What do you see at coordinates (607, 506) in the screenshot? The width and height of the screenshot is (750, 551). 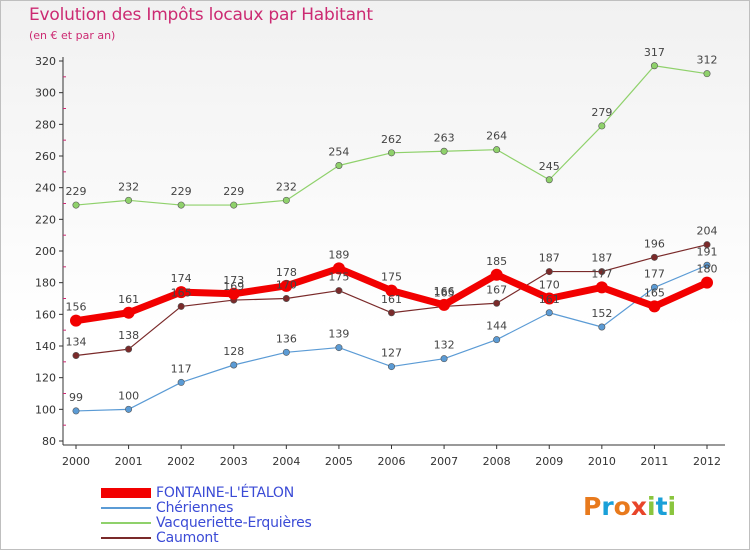 I see `logo-letter: r` at bounding box center [607, 506].